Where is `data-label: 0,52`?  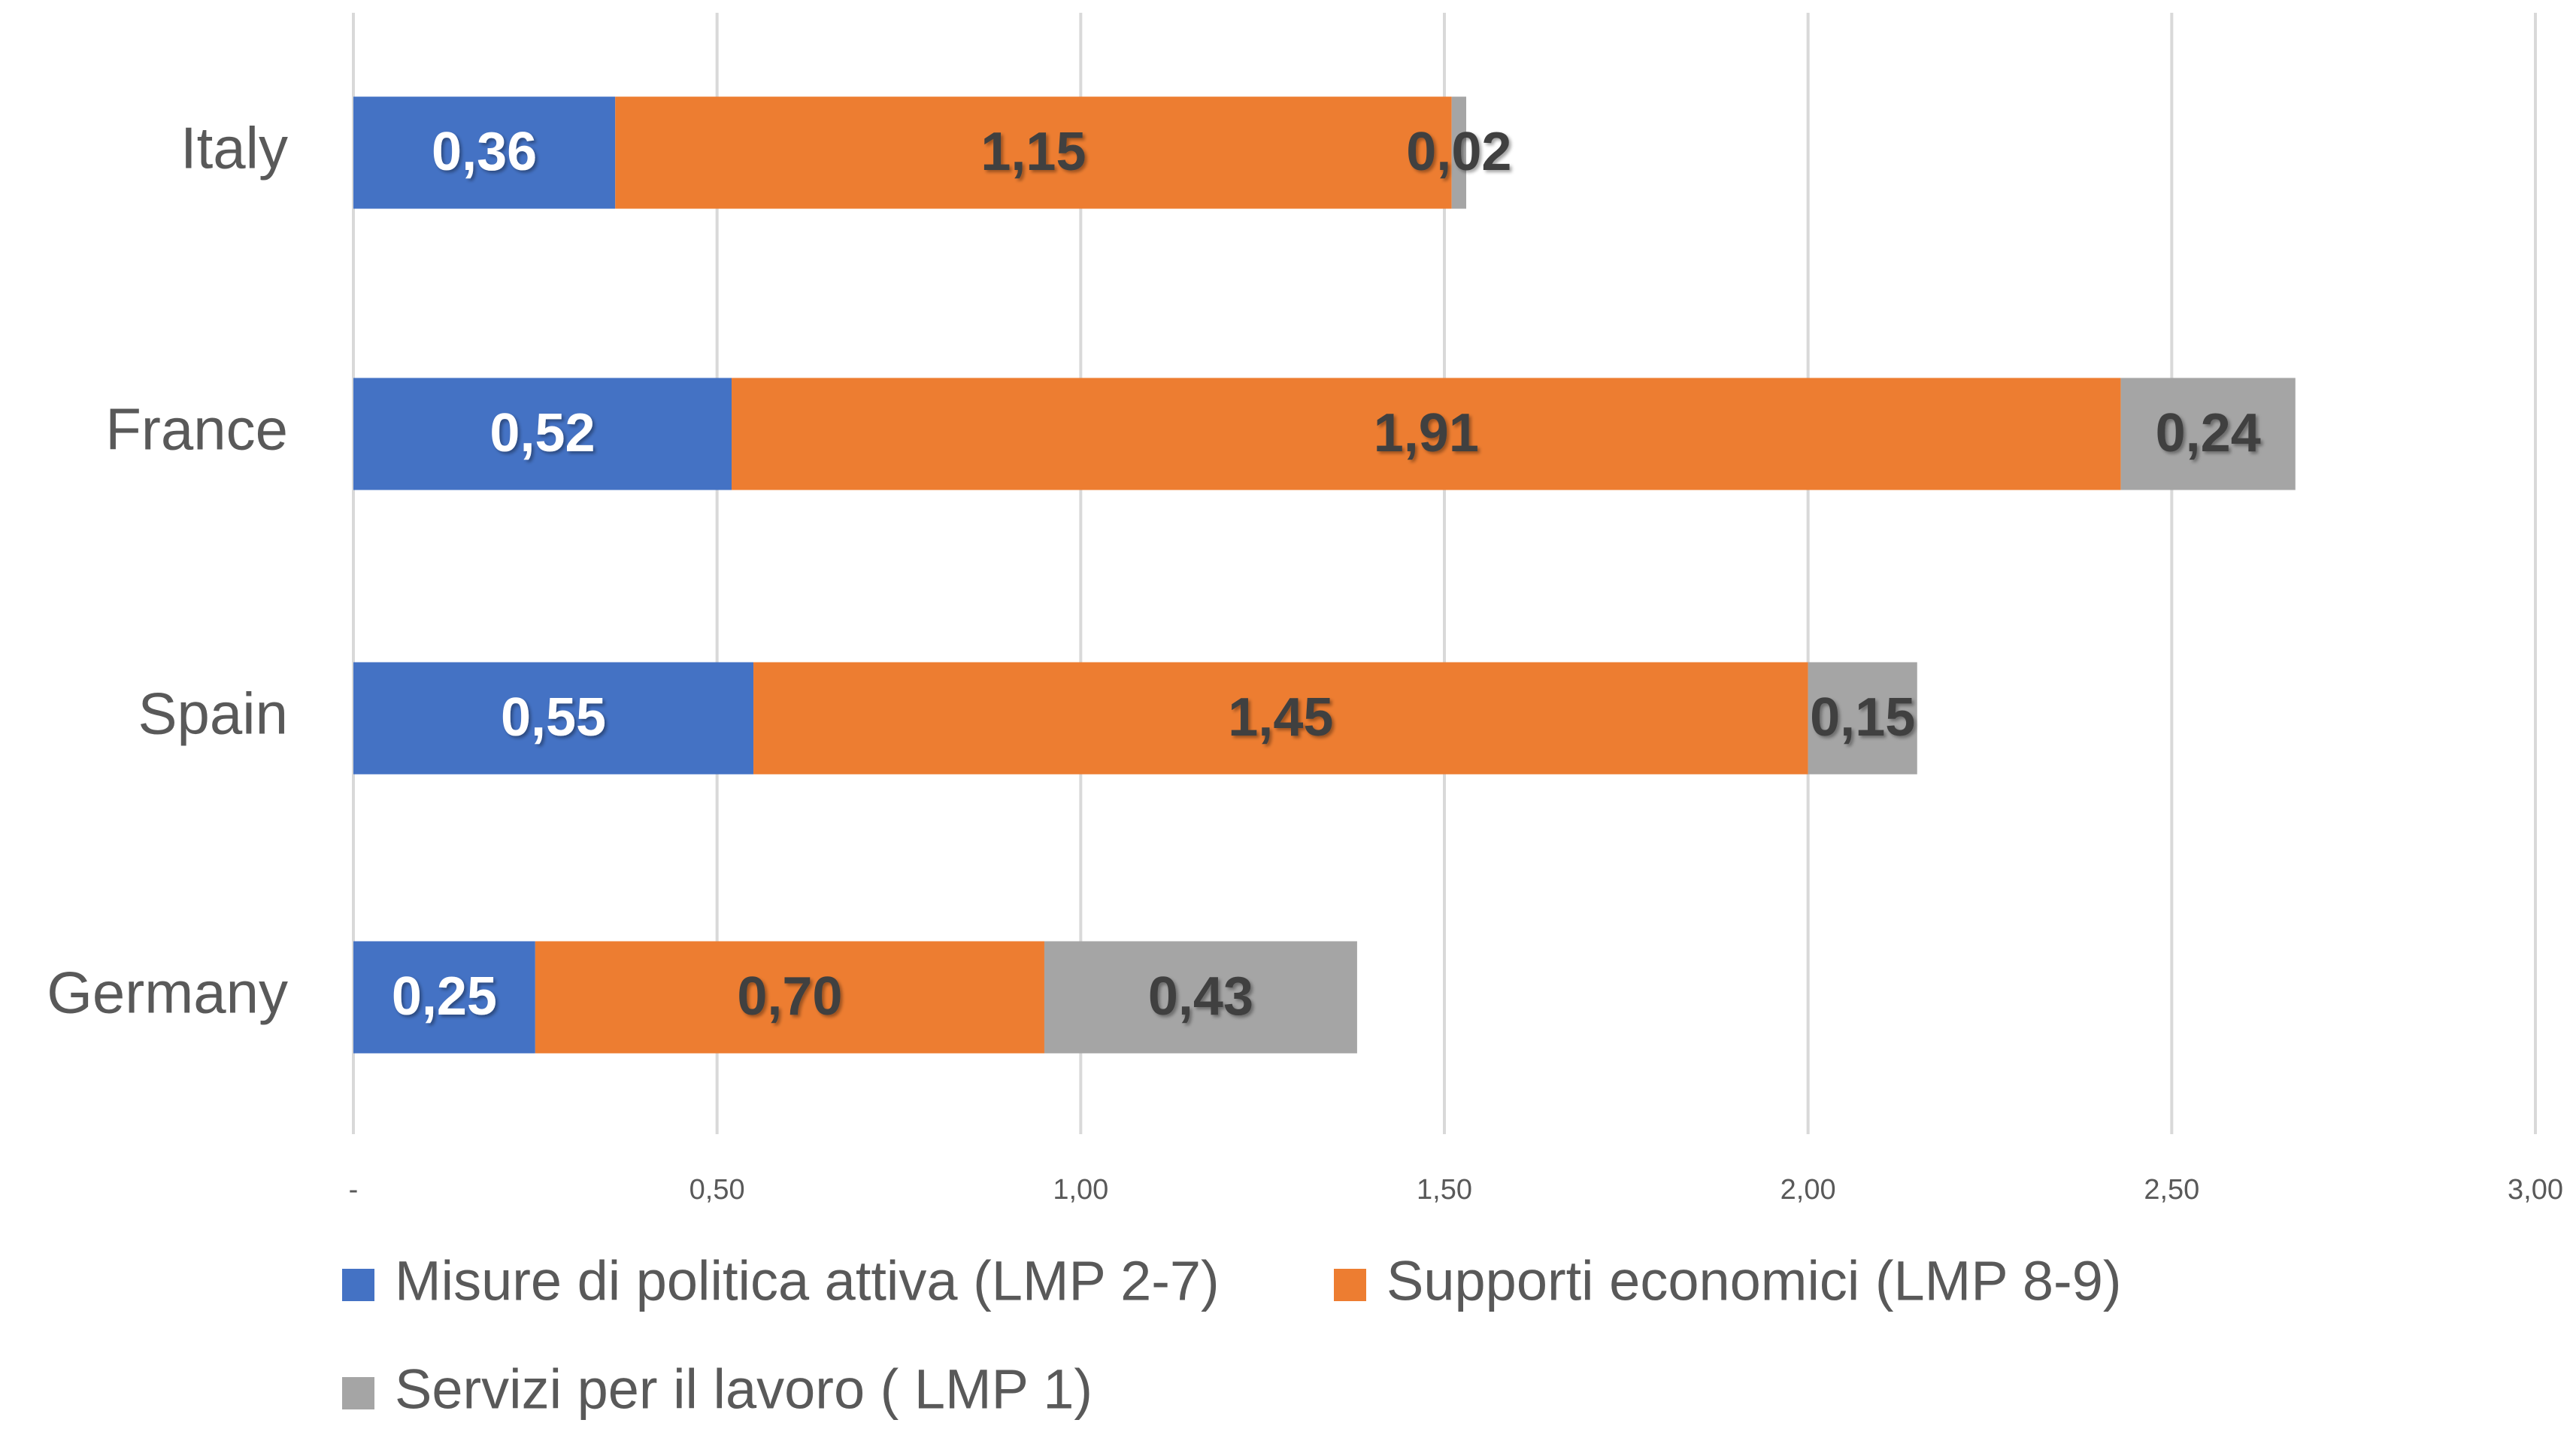 data-label: 0,52 is located at coordinates (542, 433).